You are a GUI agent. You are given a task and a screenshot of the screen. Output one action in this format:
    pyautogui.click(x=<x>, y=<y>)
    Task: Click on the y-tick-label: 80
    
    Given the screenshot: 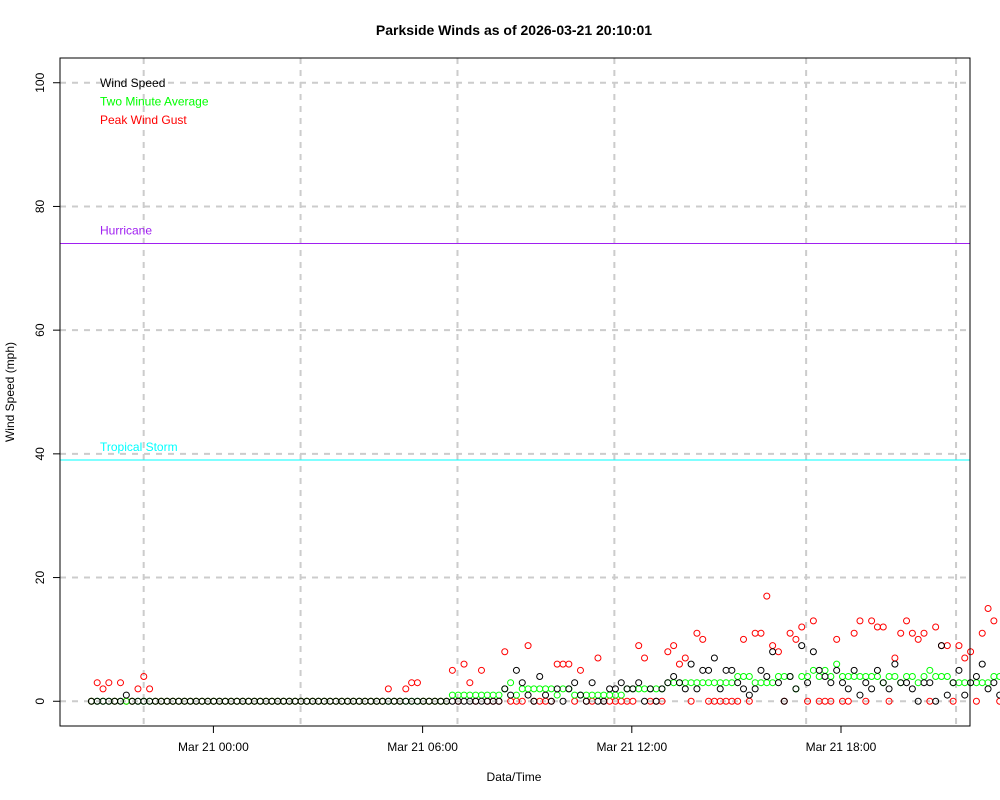 What is the action you would take?
    pyautogui.click(x=40, y=206)
    